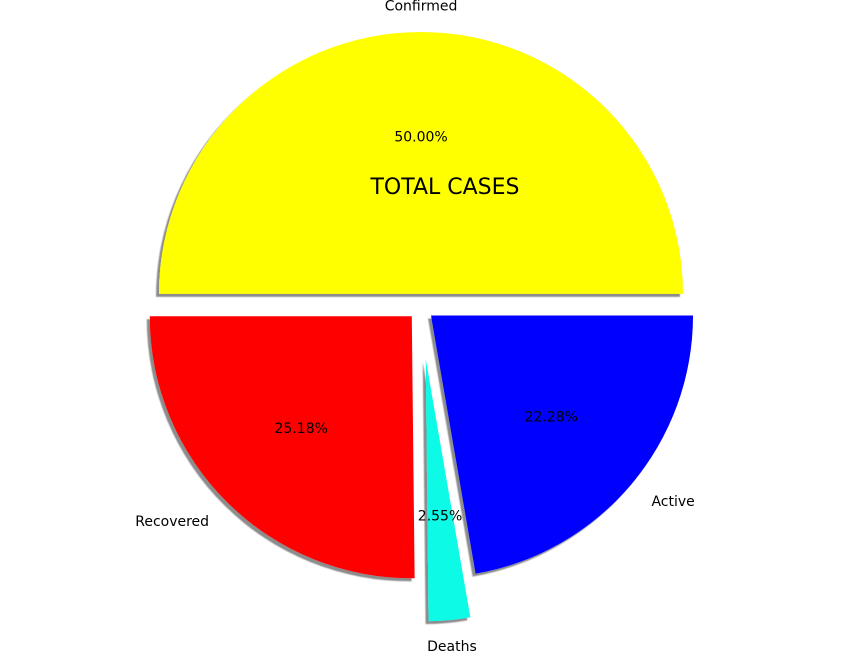 This screenshot has height=670, width=850. What do you see at coordinates (672, 502) in the screenshot?
I see `slice-label-active: Active` at bounding box center [672, 502].